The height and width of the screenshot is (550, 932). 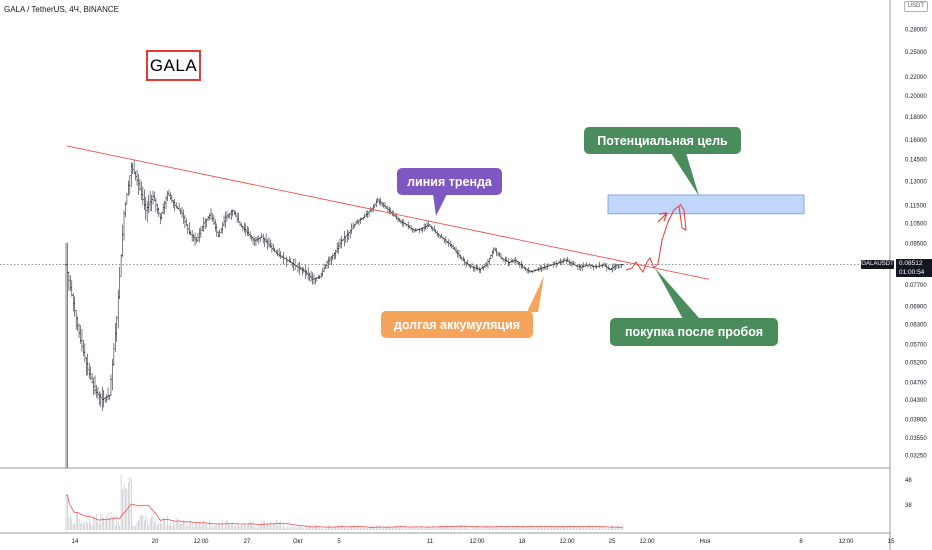 I want to click on target-label: Потенциальная цель, so click(x=662, y=140).